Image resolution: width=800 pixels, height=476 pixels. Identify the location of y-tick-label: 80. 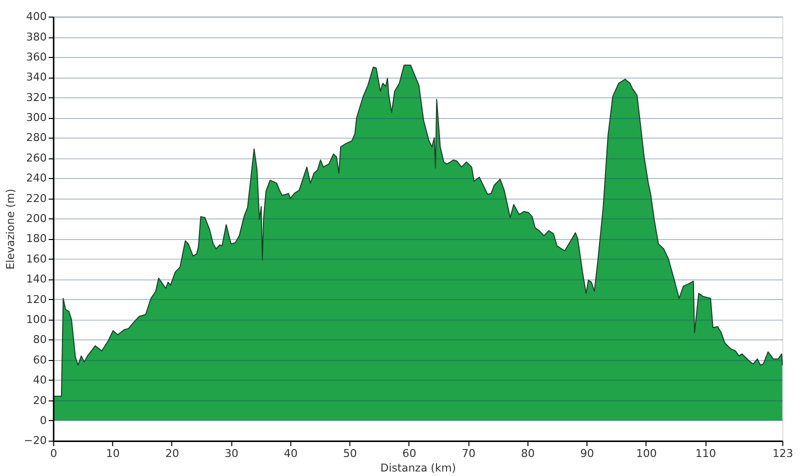
(39, 339).